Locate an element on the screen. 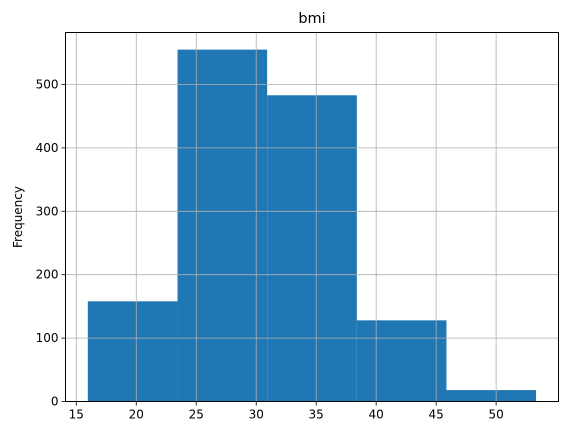 This screenshot has width=571, height=435. y-axis-label: Frequency is located at coordinates (18, 217).